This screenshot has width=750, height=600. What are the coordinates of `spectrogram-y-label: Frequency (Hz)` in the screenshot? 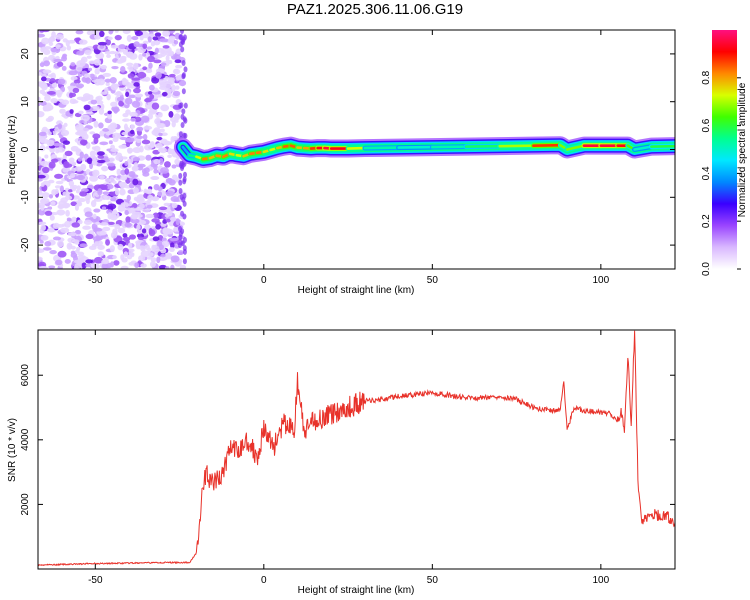 It's located at (12, 150).